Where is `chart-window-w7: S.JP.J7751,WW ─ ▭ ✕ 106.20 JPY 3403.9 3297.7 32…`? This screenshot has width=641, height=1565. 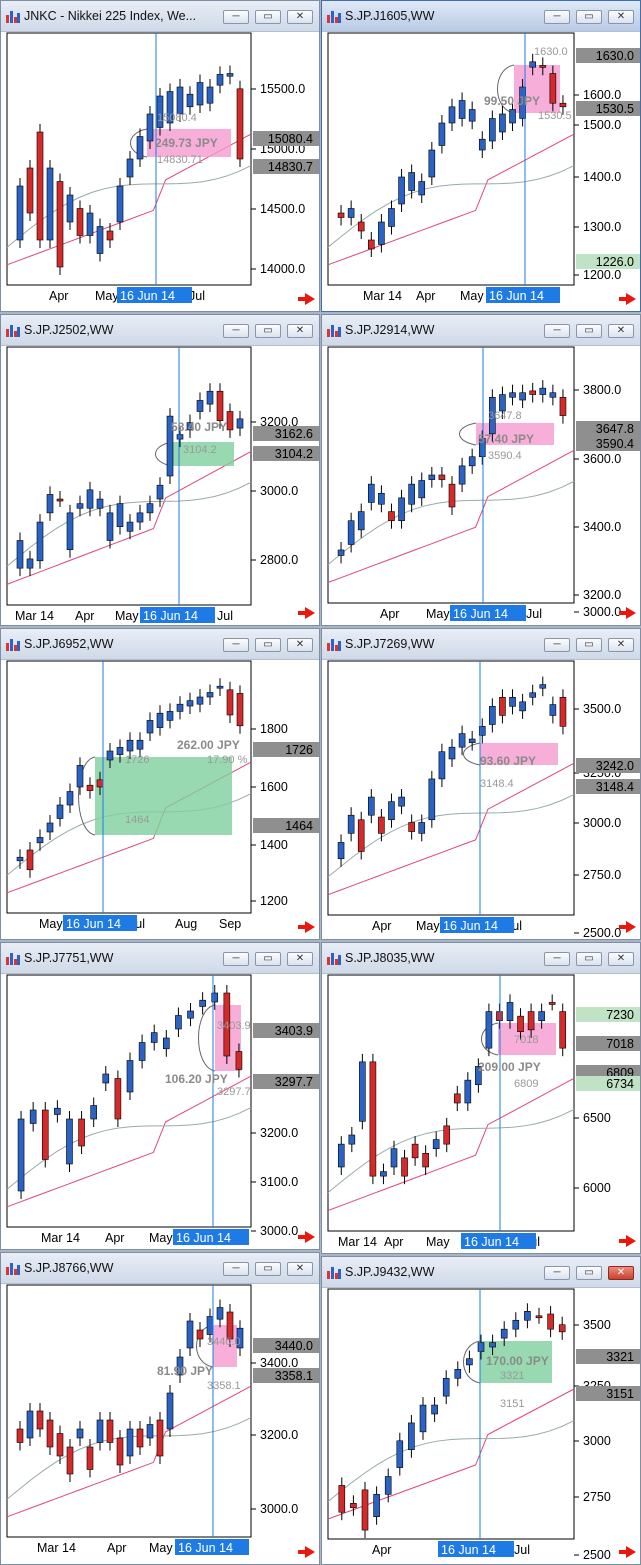
chart-window-w7: S.JP.J7751,WW ─ ▭ ✕ 106.20 JPY 3403.9 3297.7 32… is located at coordinates (160, 1096).